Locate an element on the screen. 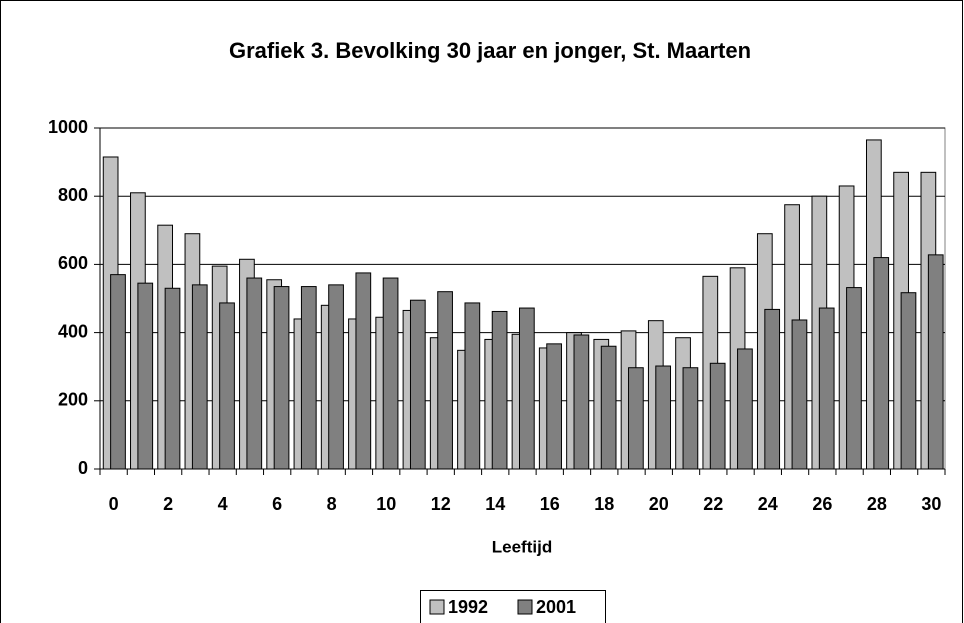  x-tick-label: 22 is located at coordinates (713, 504).